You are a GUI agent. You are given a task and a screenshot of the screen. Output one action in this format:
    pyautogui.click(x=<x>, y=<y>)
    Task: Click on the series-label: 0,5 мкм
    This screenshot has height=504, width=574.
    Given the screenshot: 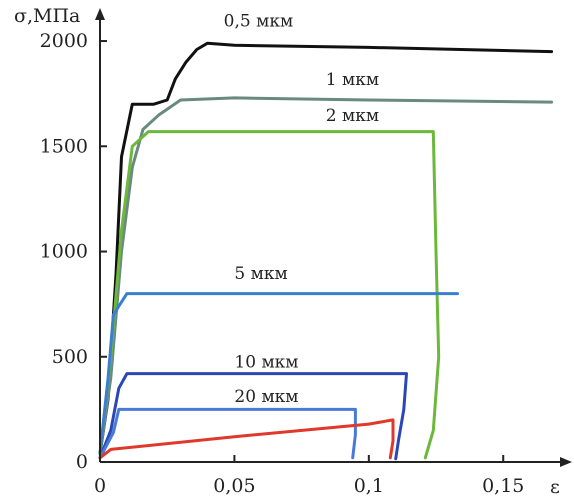 What is the action you would take?
    pyautogui.click(x=259, y=21)
    